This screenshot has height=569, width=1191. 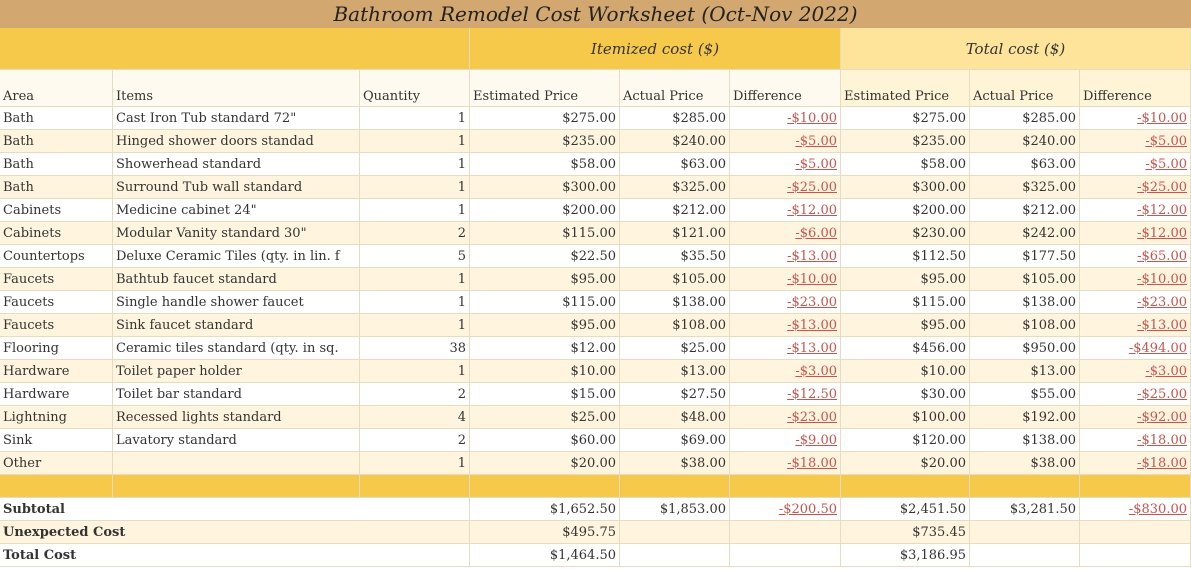 What do you see at coordinates (56, 256) in the screenshot?
I see `table-cell: Countertops` at bounding box center [56, 256].